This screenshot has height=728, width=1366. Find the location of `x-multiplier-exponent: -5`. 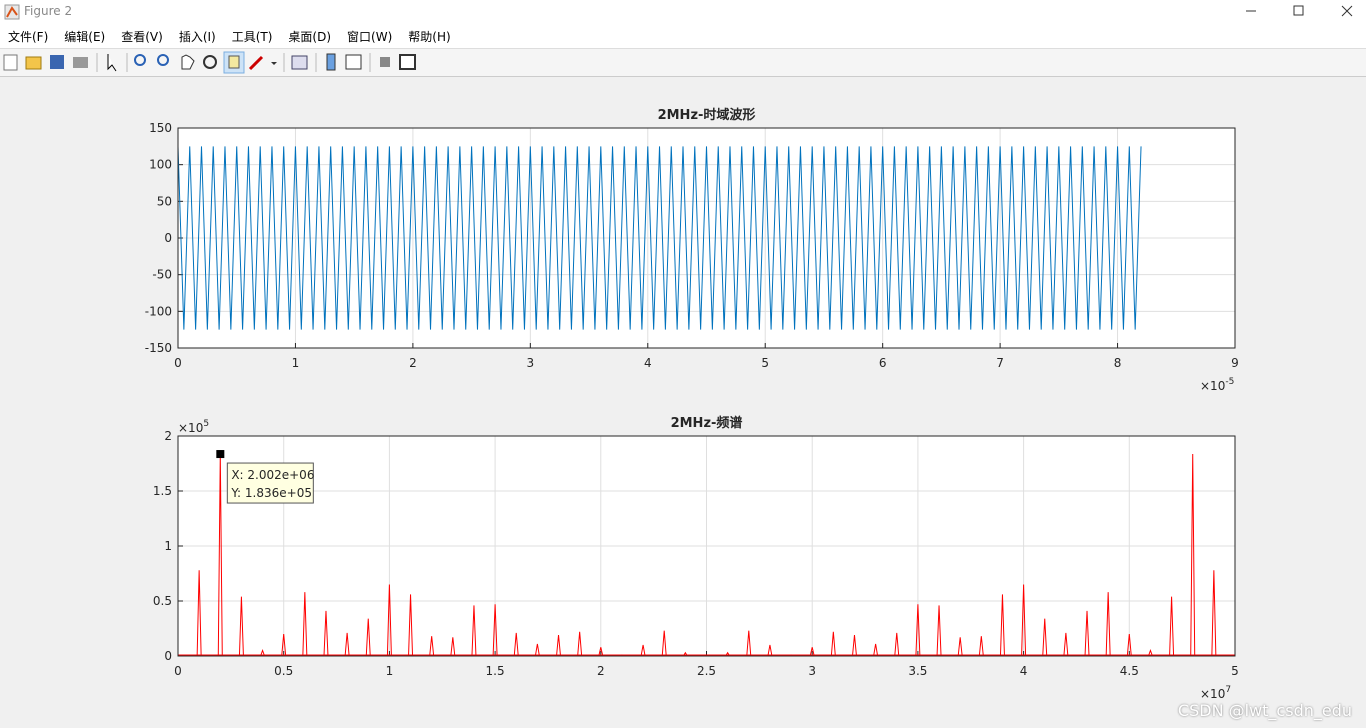

x-multiplier-exponent: -5 is located at coordinates (1229, 382).